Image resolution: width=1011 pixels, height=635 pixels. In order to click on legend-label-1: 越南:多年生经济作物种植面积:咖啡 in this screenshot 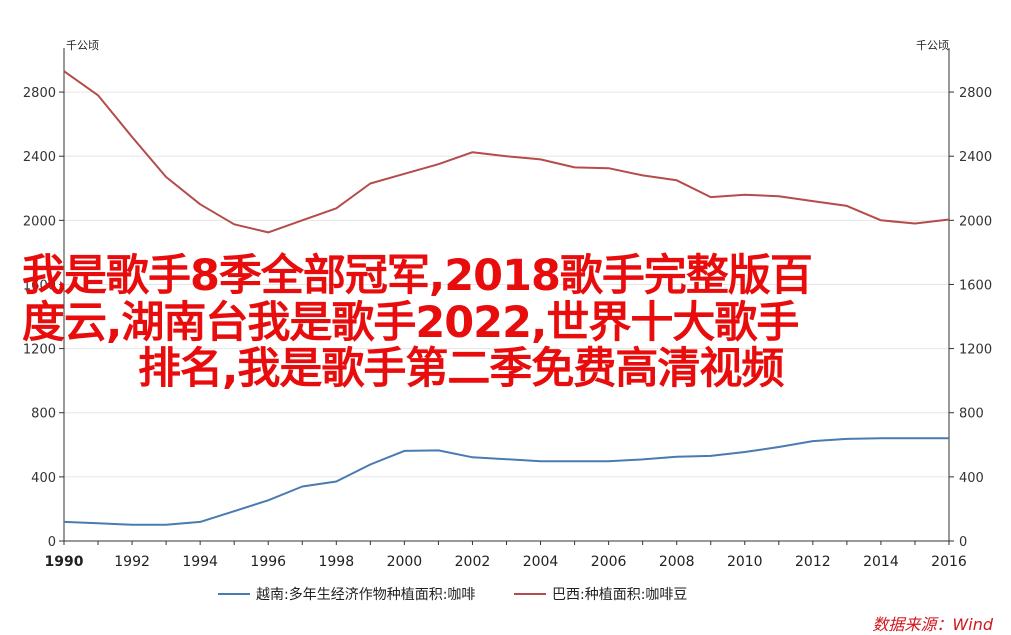, I will do `click(365, 594)`.